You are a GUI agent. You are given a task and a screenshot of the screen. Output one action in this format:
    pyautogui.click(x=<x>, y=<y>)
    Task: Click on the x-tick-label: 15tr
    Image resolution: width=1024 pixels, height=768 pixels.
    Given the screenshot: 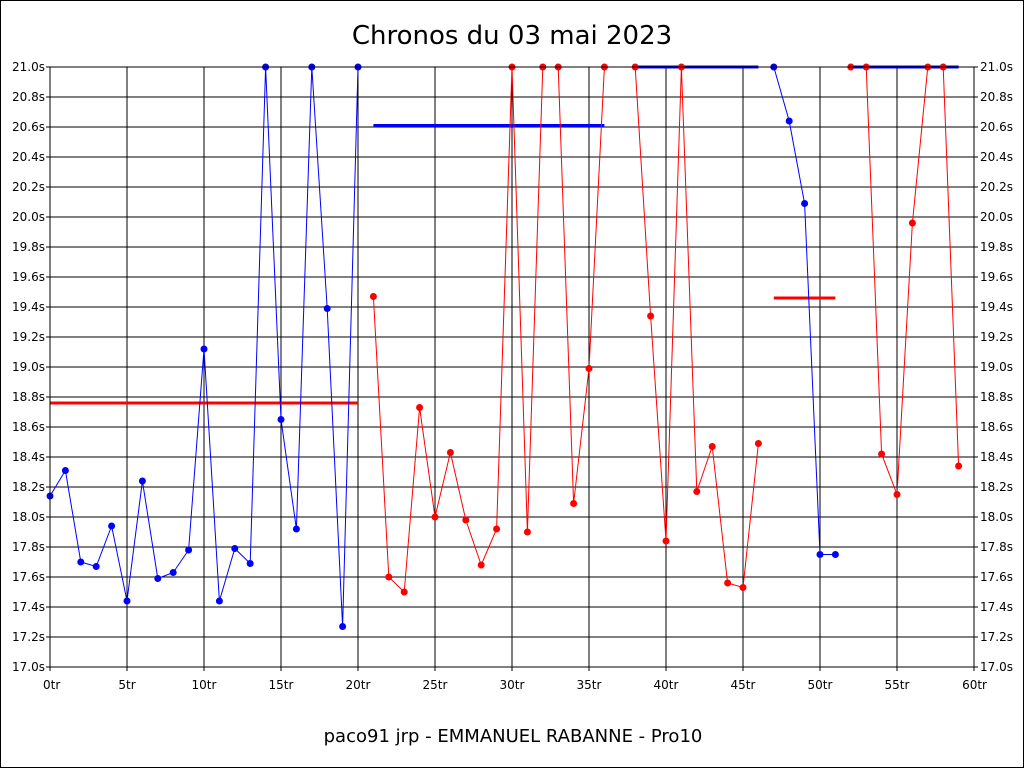 What is the action you would take?
    pyautogui.click(x=281, y=685)
    